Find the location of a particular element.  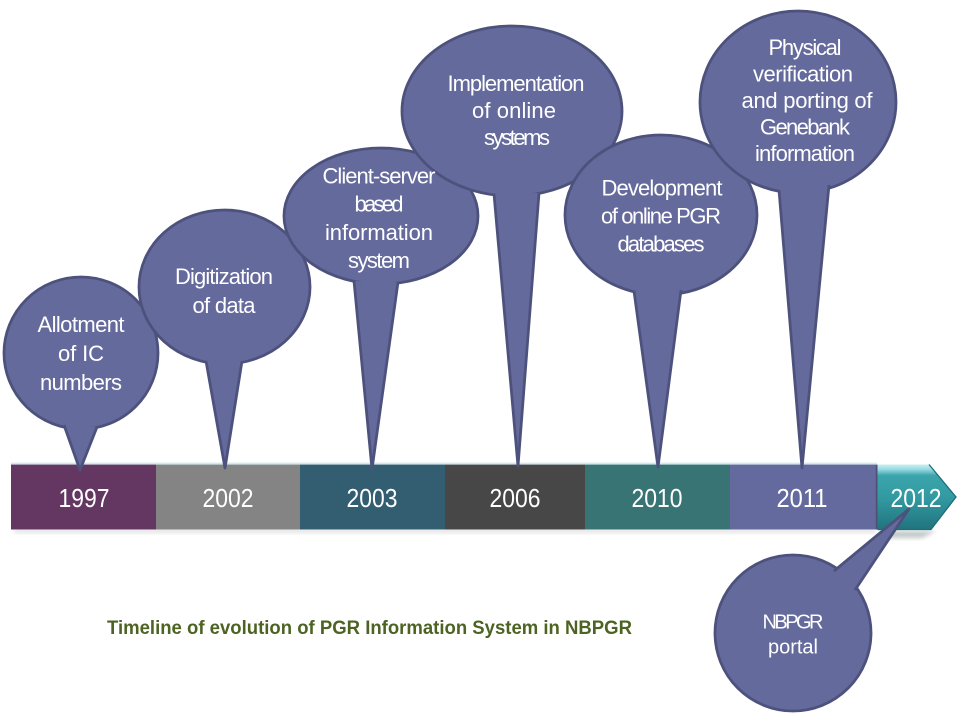

svg-text: 2010 is located at coordinates (657, 498).